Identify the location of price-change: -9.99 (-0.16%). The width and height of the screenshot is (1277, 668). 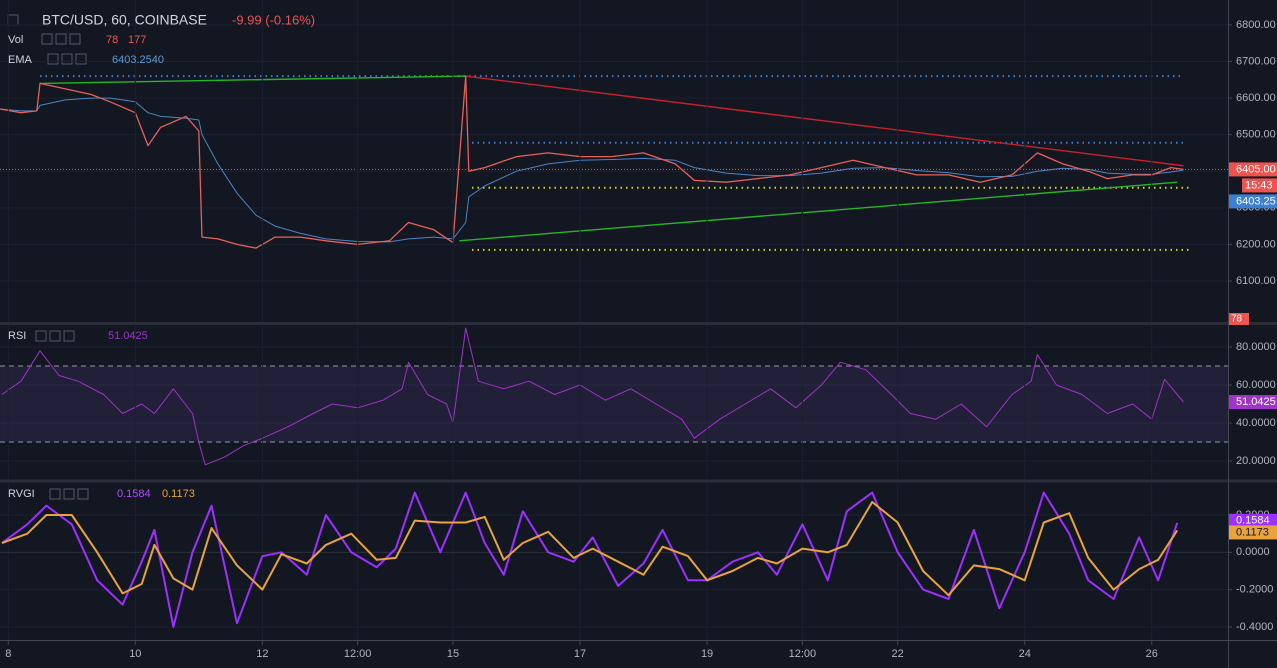
(273, 19).